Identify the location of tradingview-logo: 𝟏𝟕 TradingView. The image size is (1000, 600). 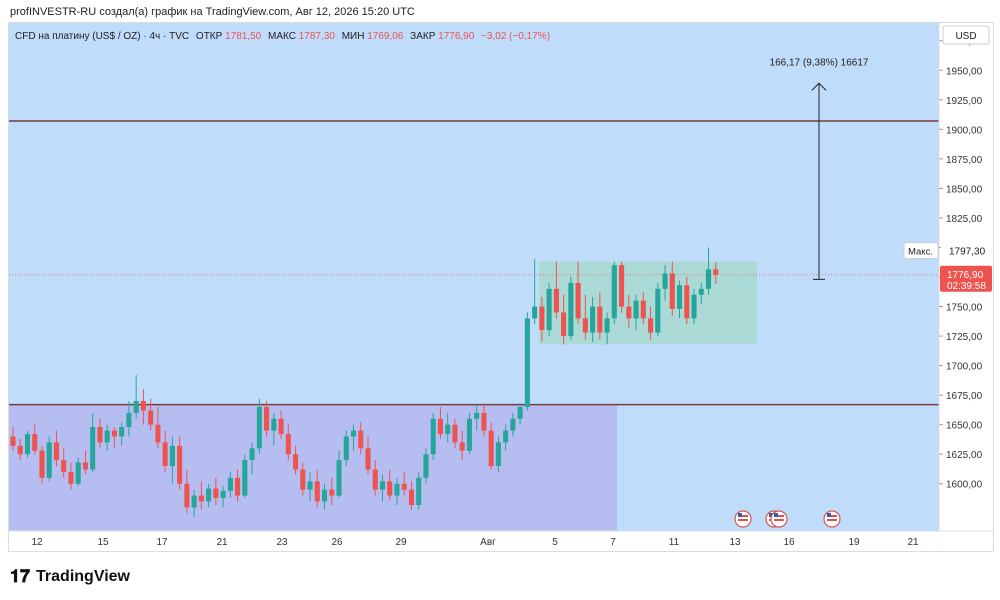
(70, 576).